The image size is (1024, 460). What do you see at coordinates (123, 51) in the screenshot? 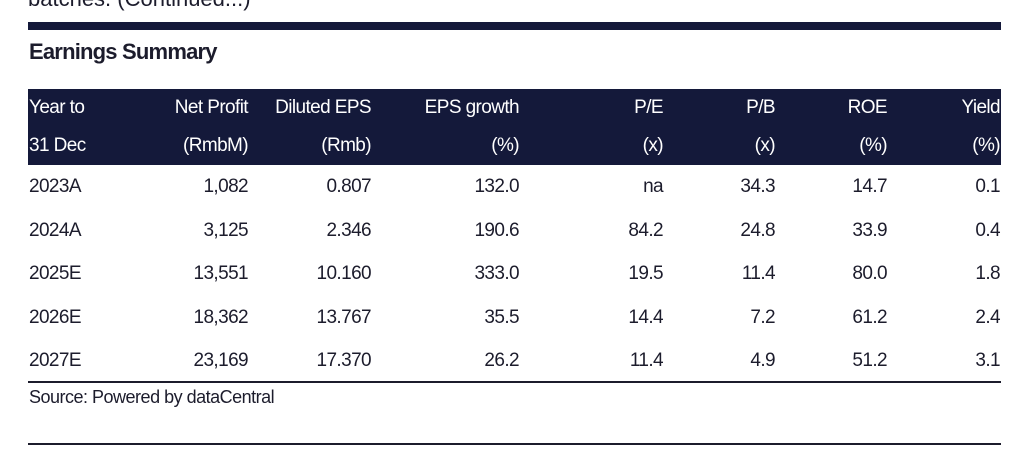
I see `table-title: Earnings Summary` at bounding box center [123, 51].